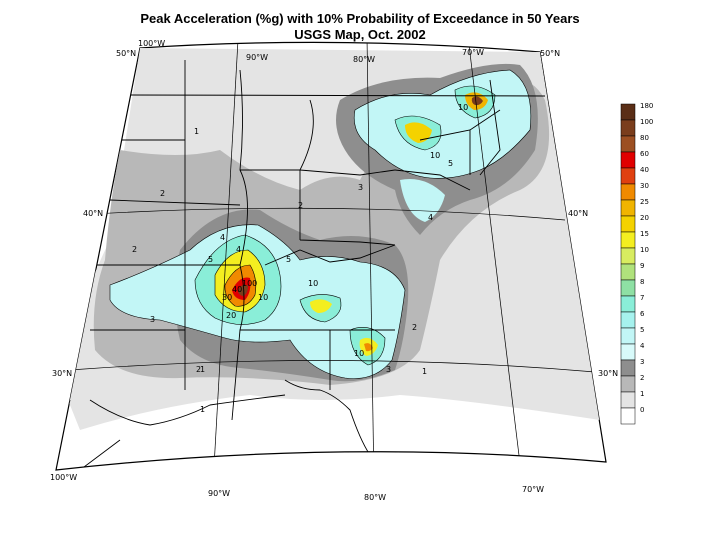 This screenshot has height=540, width=720. Describe the element at coordinates (646, 106) in the screenshot. I see `legend-label: 180` at that location.